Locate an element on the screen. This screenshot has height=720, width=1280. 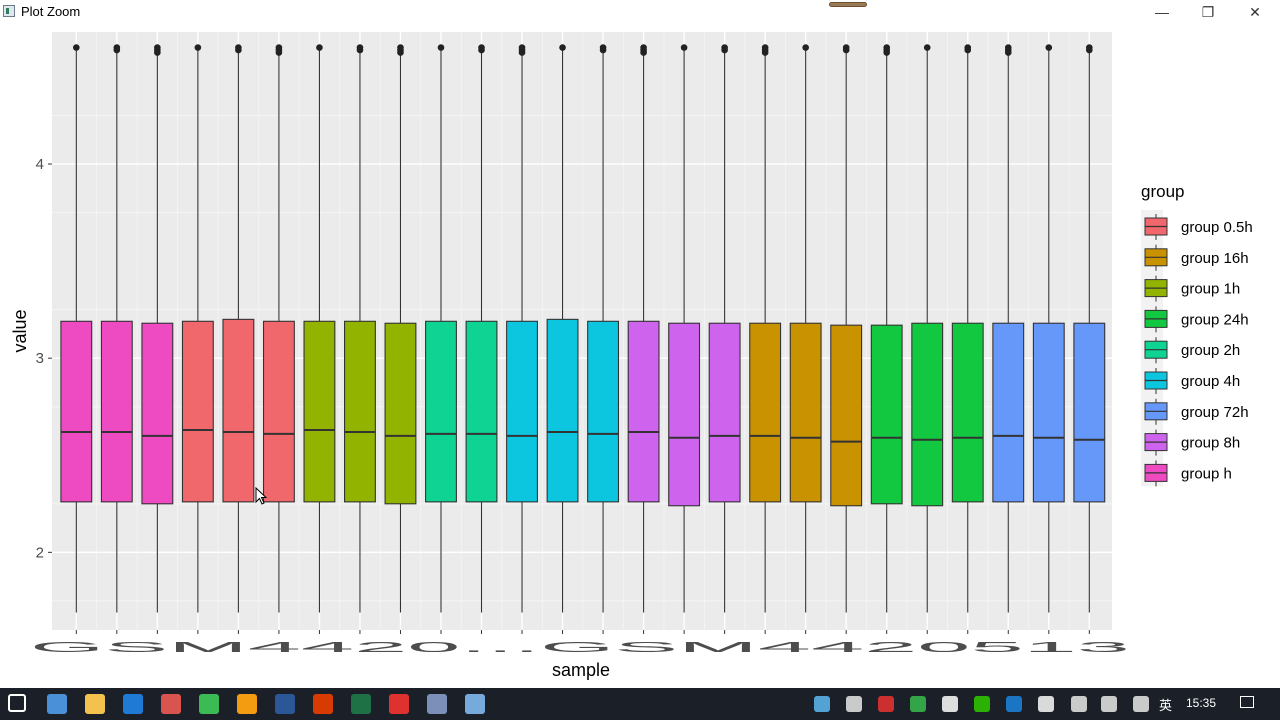
excel-icon is located at coordinates (361, 704).